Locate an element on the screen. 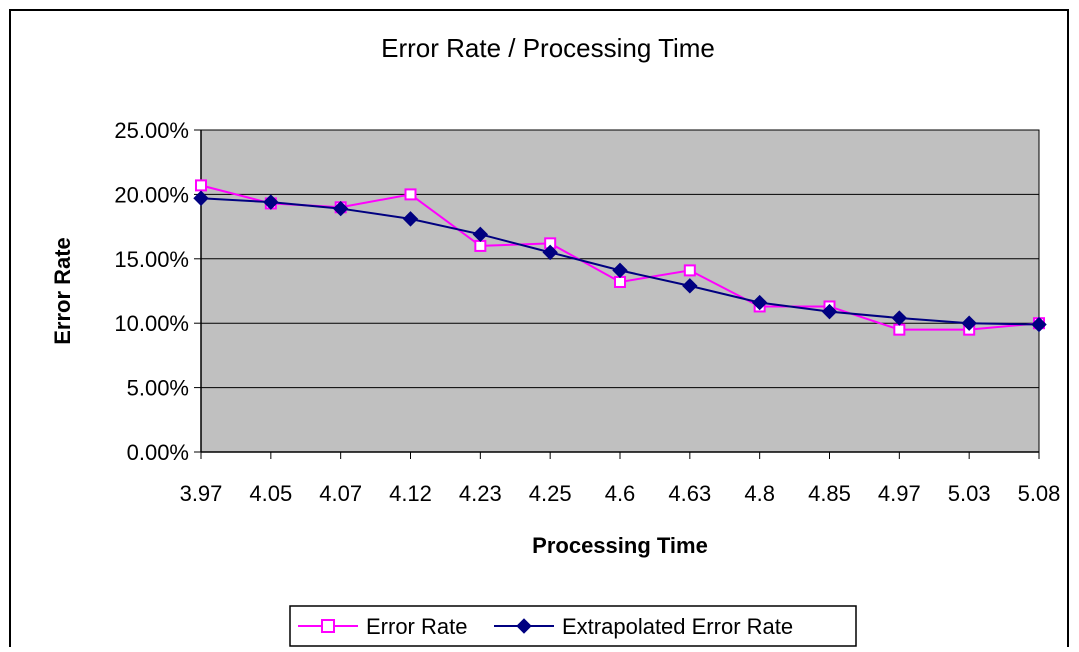 The width and height of the screenshot is (1079, 652). x-tick-label: 4.12 is located at coordinates (410, 493).